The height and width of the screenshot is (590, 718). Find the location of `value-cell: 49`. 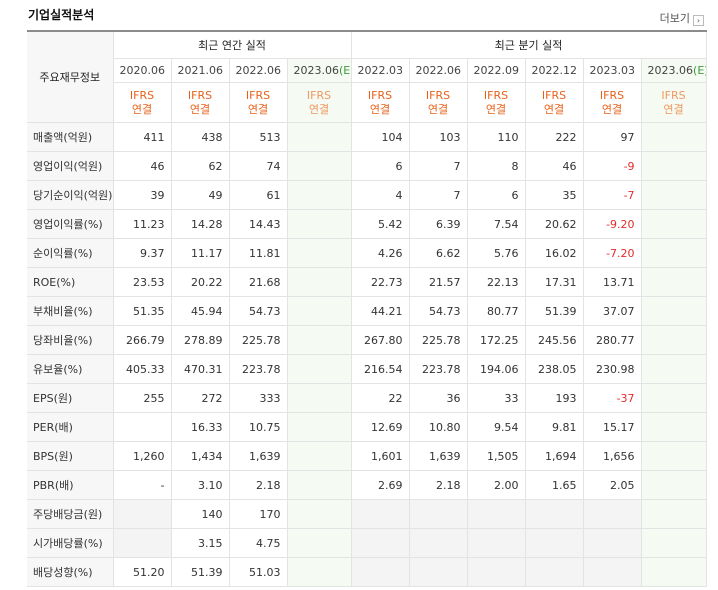

value-cell: 49 is located at coordinates (200, 195).